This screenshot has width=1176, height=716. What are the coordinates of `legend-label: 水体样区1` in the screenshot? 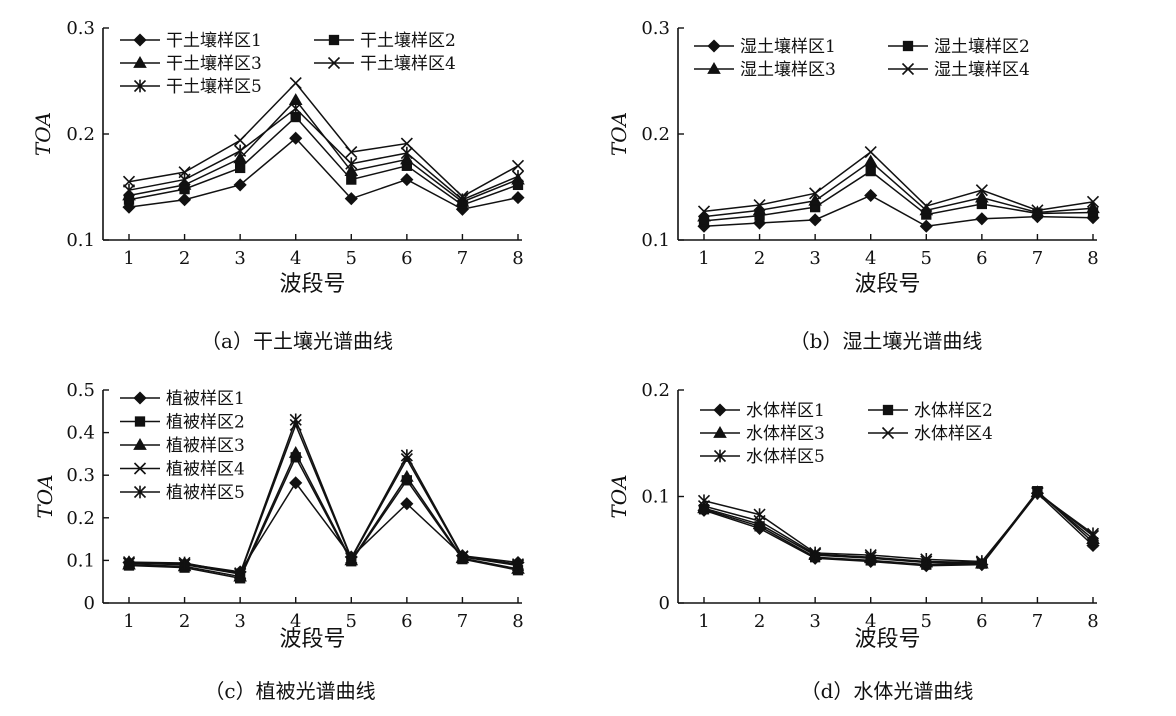 It's located at (785, 411).